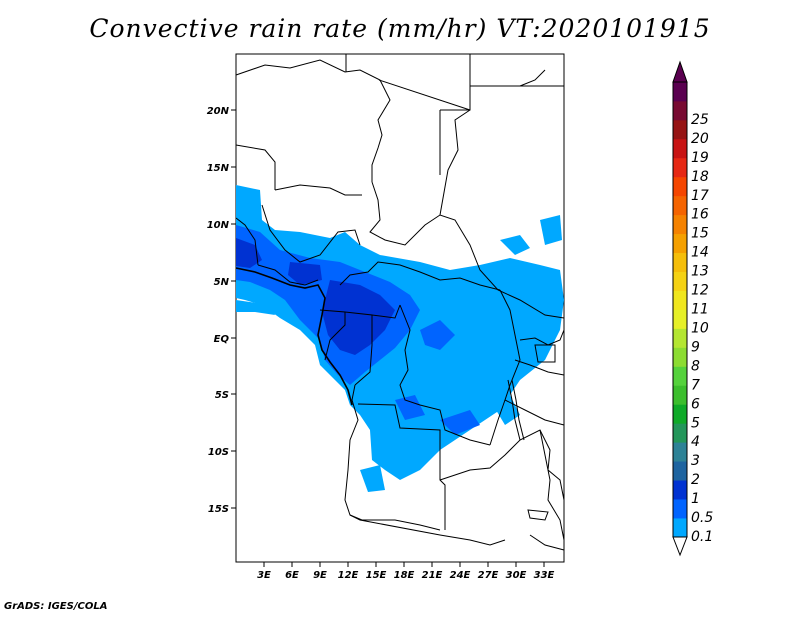 This screenshot has width=800, height=618. Describe the element at coordinates (222, 395) in the screenshot. I see `y-tick-label: 5S` at that location.